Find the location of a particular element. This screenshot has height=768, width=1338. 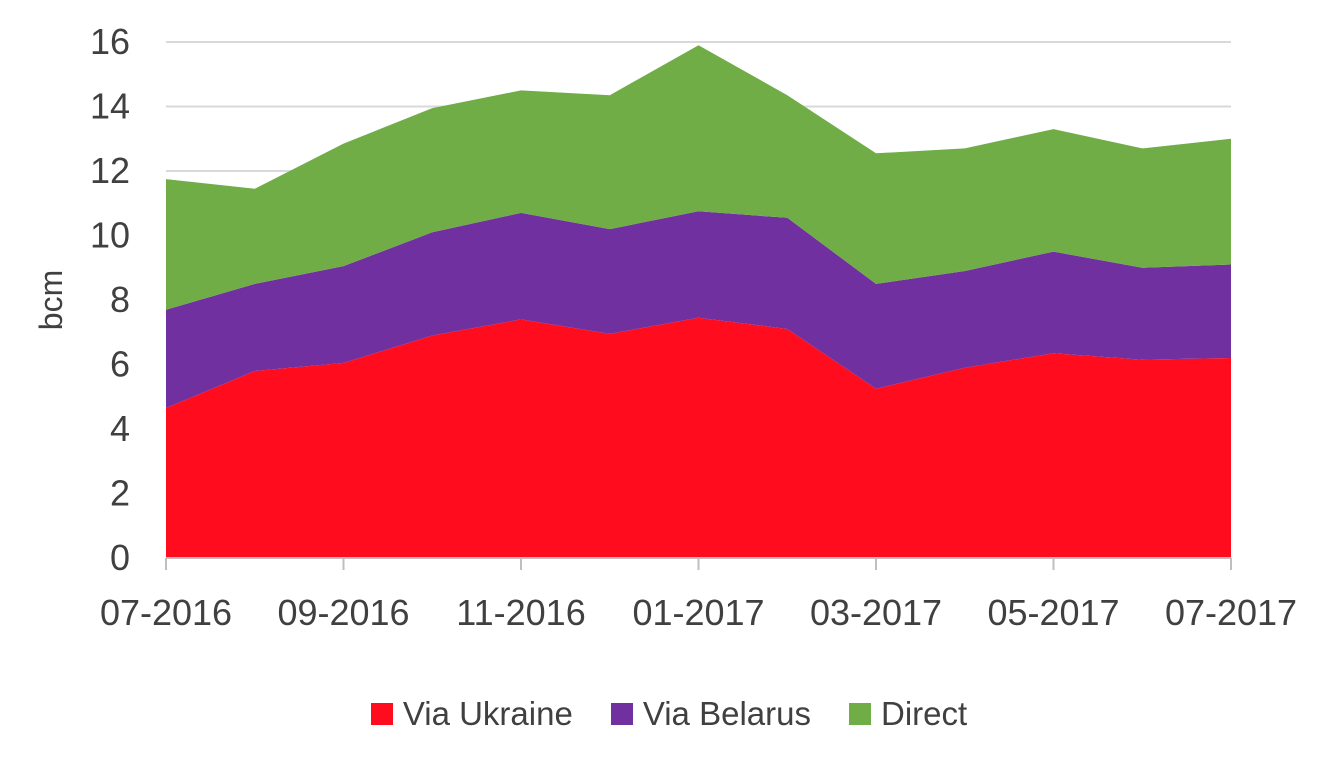

x-tick-label: 11-2016 is located at coordinates (520, 612).